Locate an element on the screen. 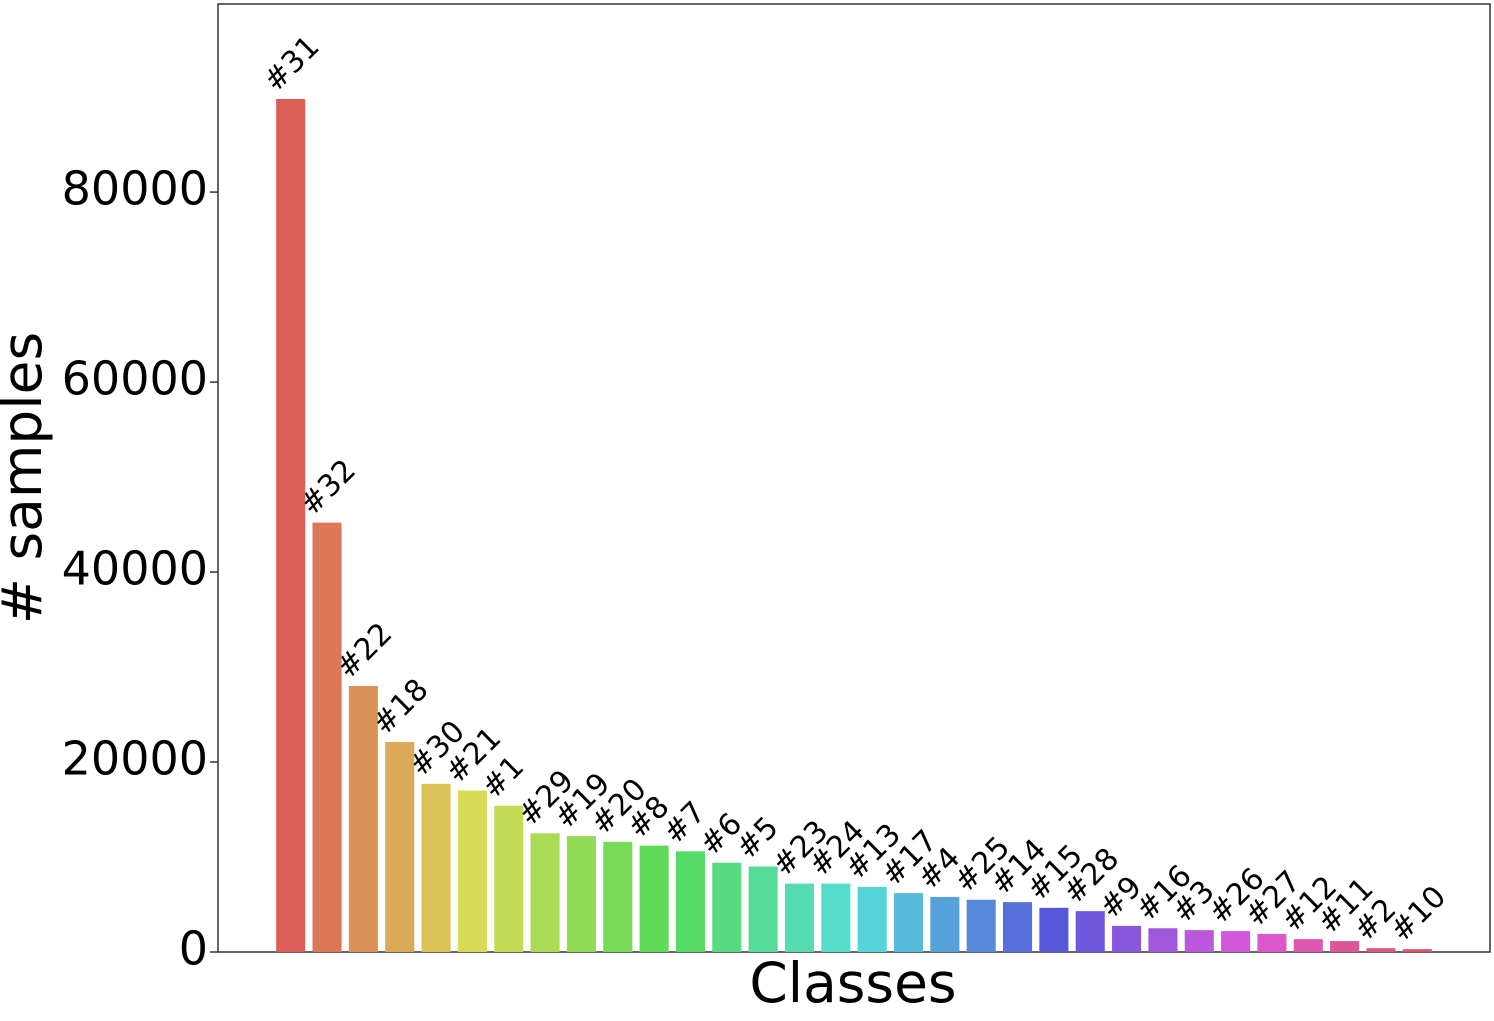 Image resolution: width=1494 pixels, height=1021 pixels. bar-class-label: #31 is located at coordinates (292, 64).